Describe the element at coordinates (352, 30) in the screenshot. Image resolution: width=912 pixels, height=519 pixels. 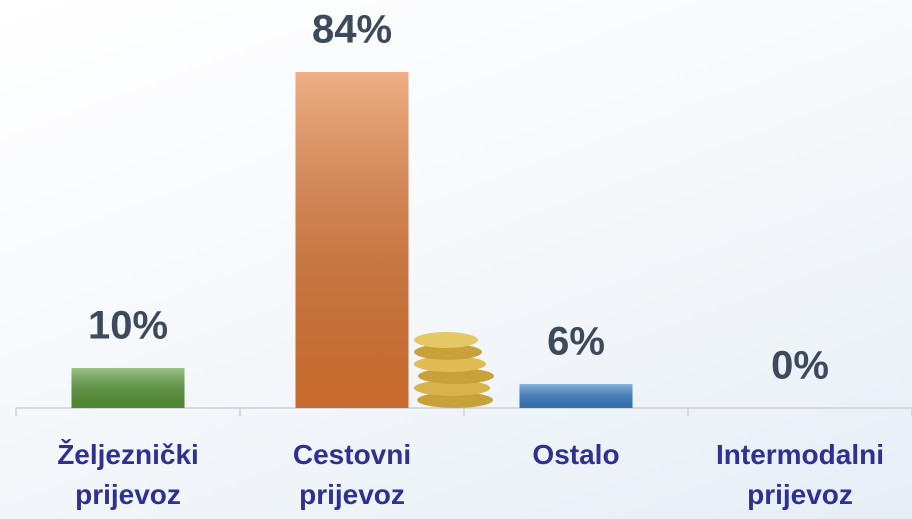
I see `value-label: 84%` at that location.